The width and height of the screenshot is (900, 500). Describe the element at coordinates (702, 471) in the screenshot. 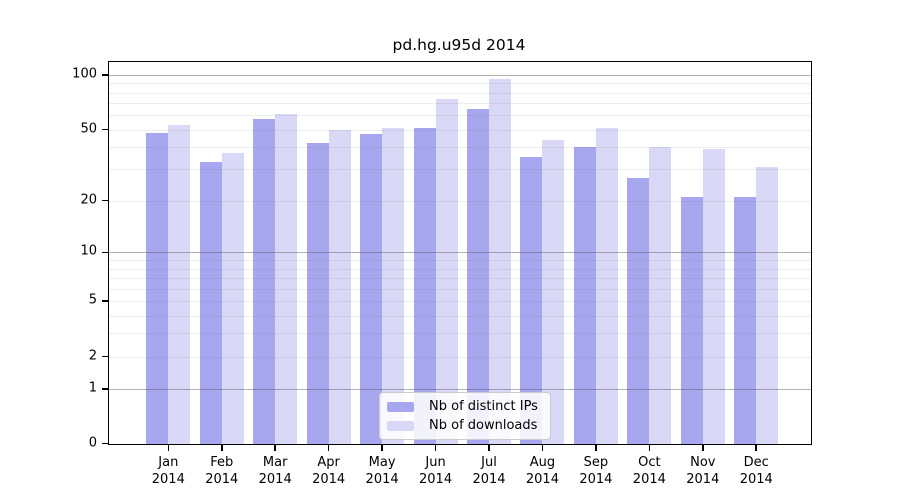

I see `x-axis-tick-label: Nov 2014` at that location.